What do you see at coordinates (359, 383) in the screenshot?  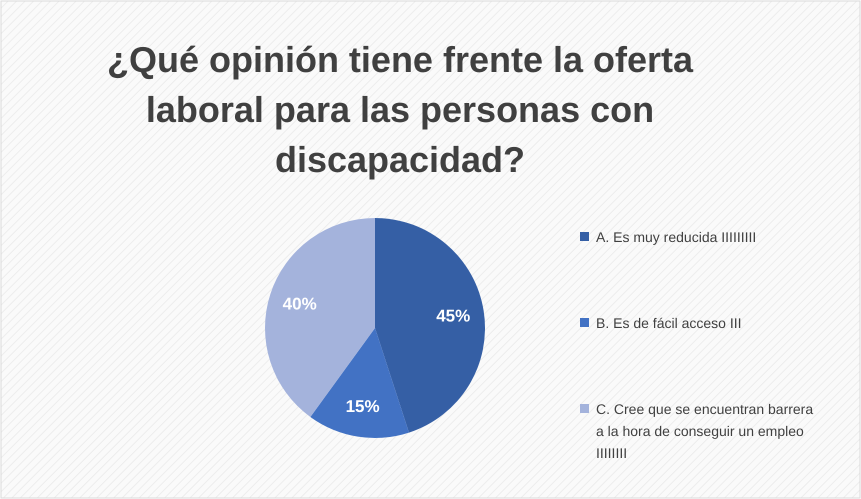 I see `pie-slice` at bounding box center [359, 383].